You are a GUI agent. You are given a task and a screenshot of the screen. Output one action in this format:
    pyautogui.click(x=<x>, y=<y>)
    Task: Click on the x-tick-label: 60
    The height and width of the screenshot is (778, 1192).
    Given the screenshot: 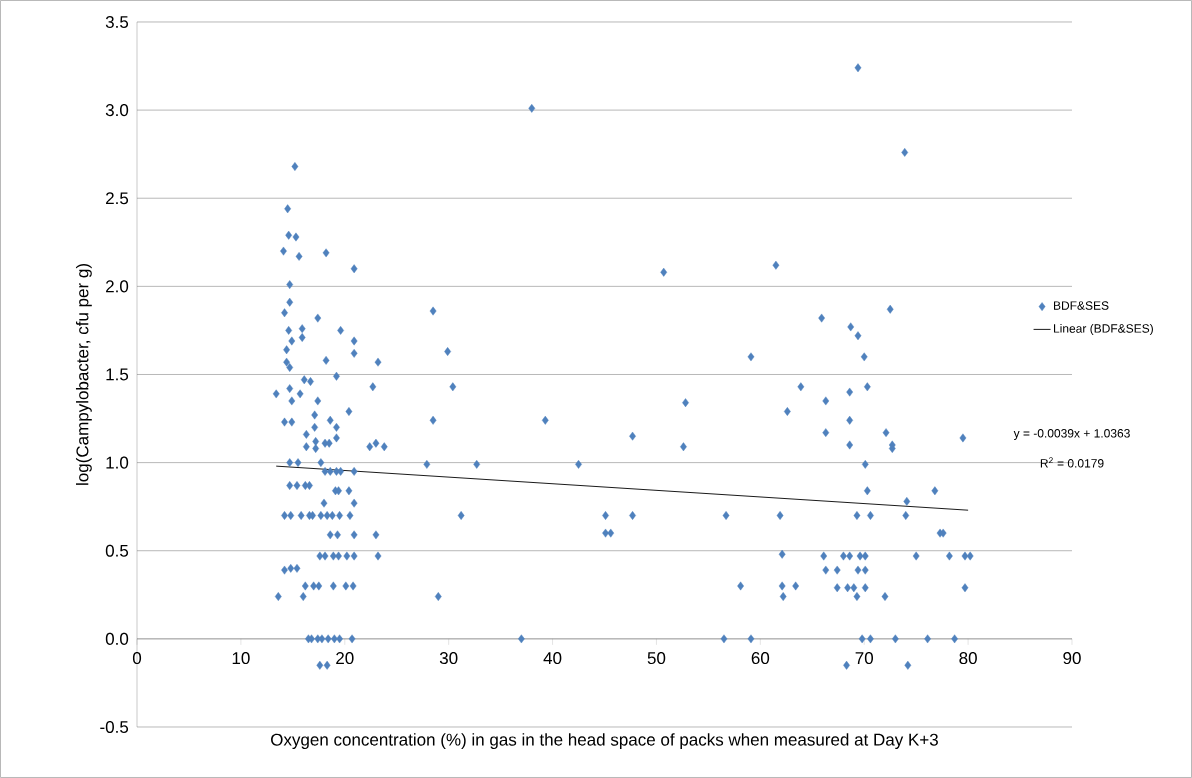 What is the action you would take?
    pyautogui.click(x=760, y=658)
    